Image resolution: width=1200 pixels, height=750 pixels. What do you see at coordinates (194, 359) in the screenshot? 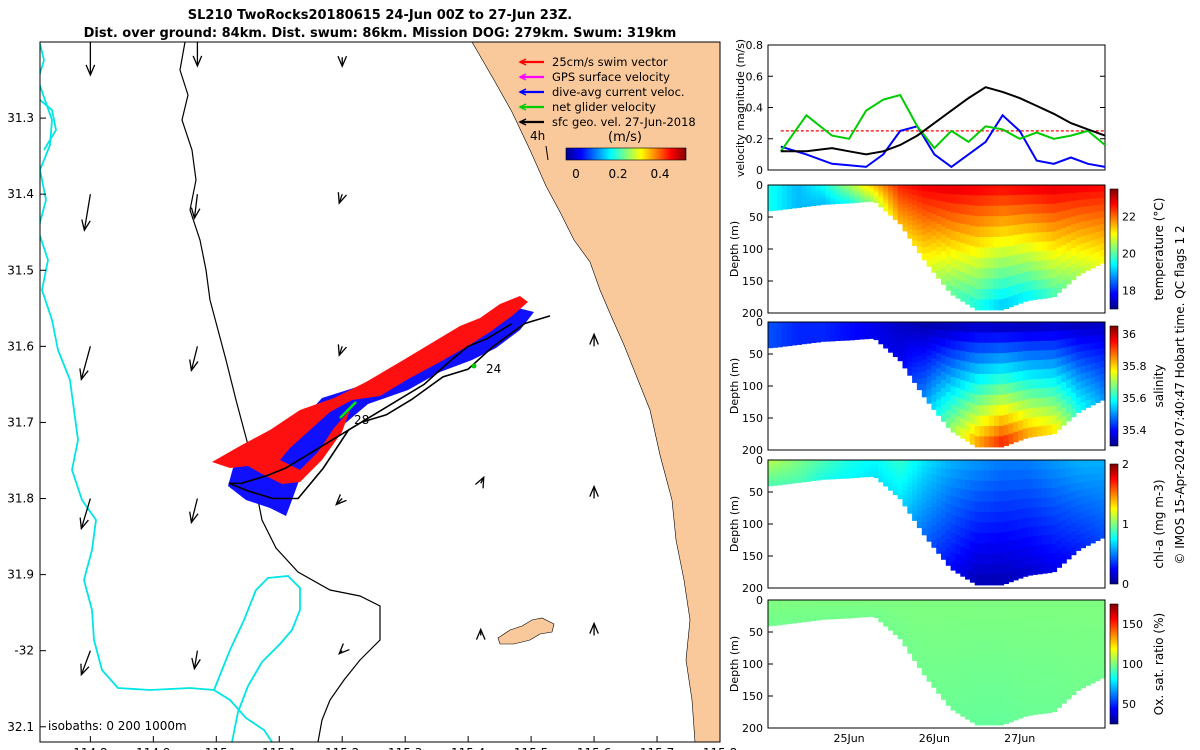
I see `current-vector` at bounding box center [194, 359].